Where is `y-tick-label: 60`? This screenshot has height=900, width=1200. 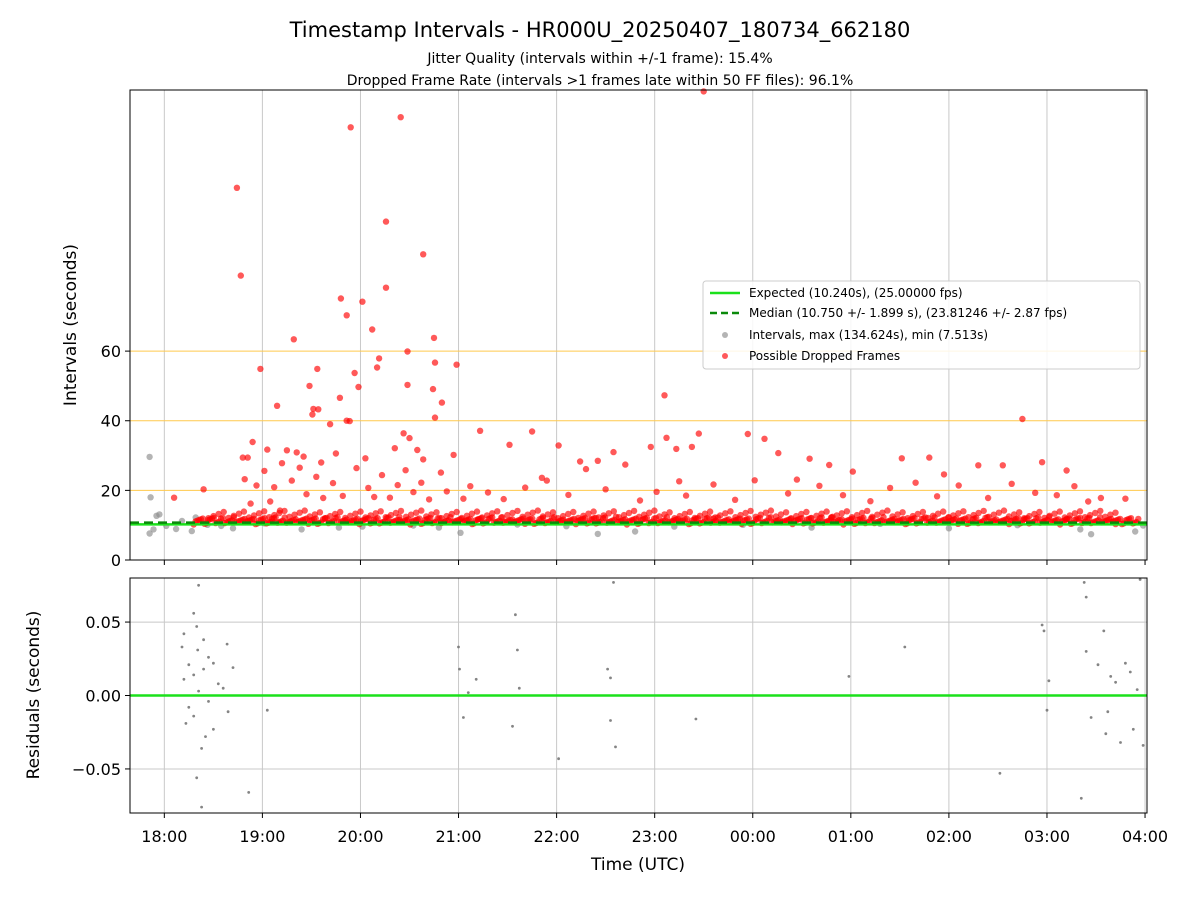
y-tick-label: 60 is located at coordinates (111, 351).